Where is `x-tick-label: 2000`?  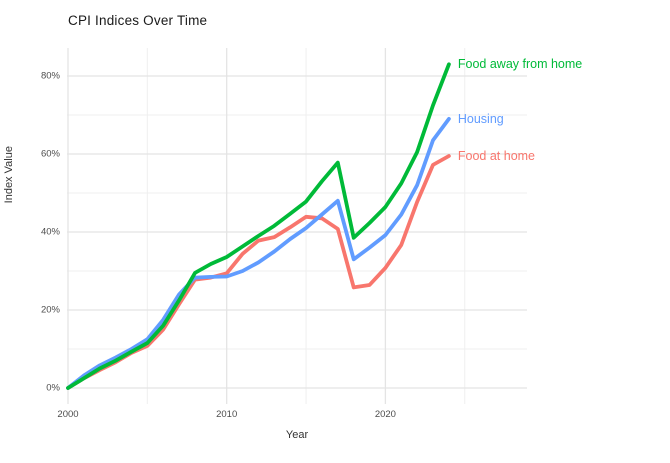 x-tick-label: 2000 is located at coordinates (68, 414).